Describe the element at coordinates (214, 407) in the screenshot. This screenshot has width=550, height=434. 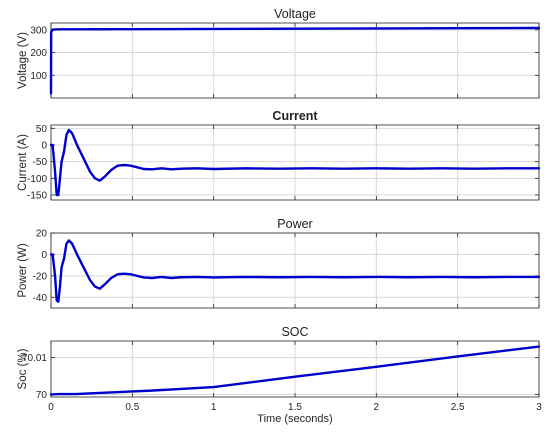
I see `x-tick-label: 1` at that location.